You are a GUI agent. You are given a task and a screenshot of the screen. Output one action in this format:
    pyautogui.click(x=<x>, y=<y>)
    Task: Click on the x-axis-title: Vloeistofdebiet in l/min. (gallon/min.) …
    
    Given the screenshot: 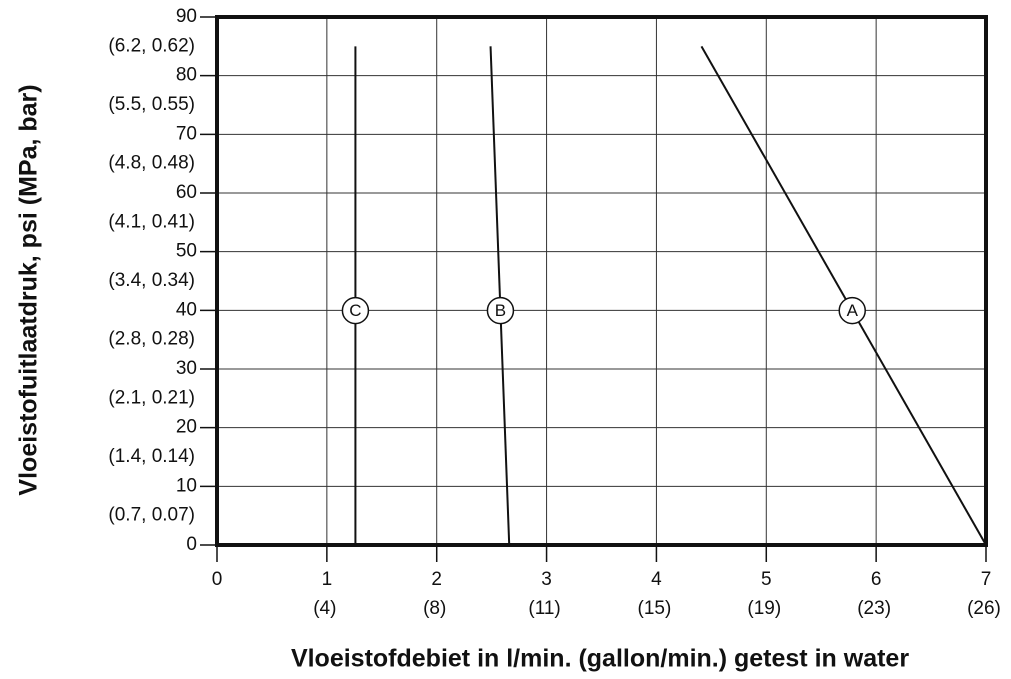 What is the action you would take?
    pyautogui.click(x=600, y=659)
    